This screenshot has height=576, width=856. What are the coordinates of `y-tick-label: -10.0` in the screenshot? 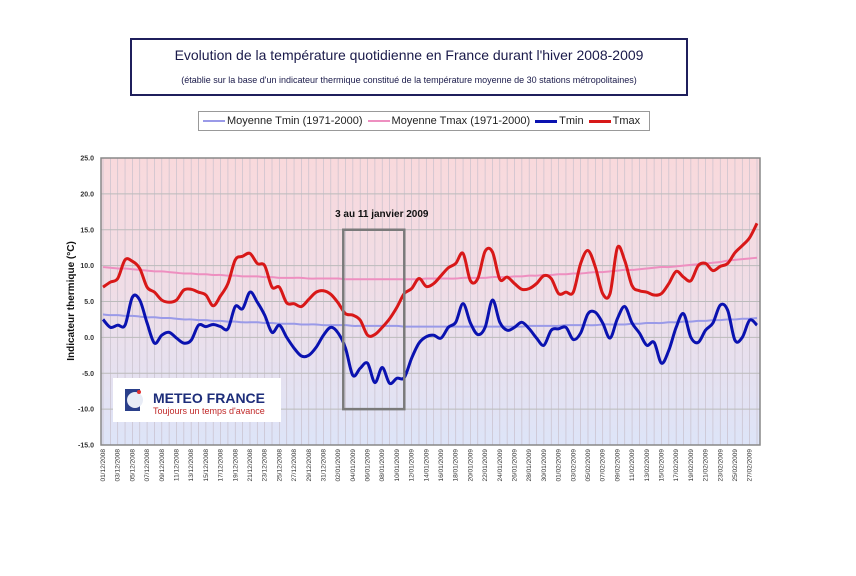 It's located at (86, 410).